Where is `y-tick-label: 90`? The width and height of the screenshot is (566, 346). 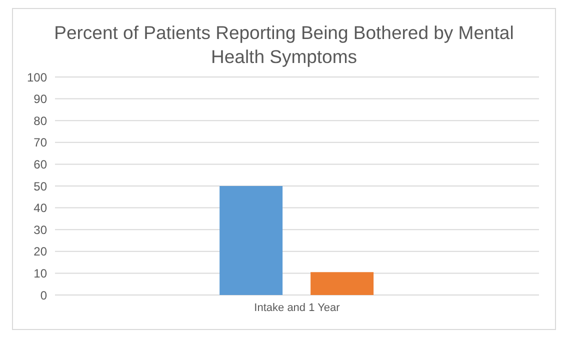 y-tick-label: 90 is located at coordinates (41, 99).